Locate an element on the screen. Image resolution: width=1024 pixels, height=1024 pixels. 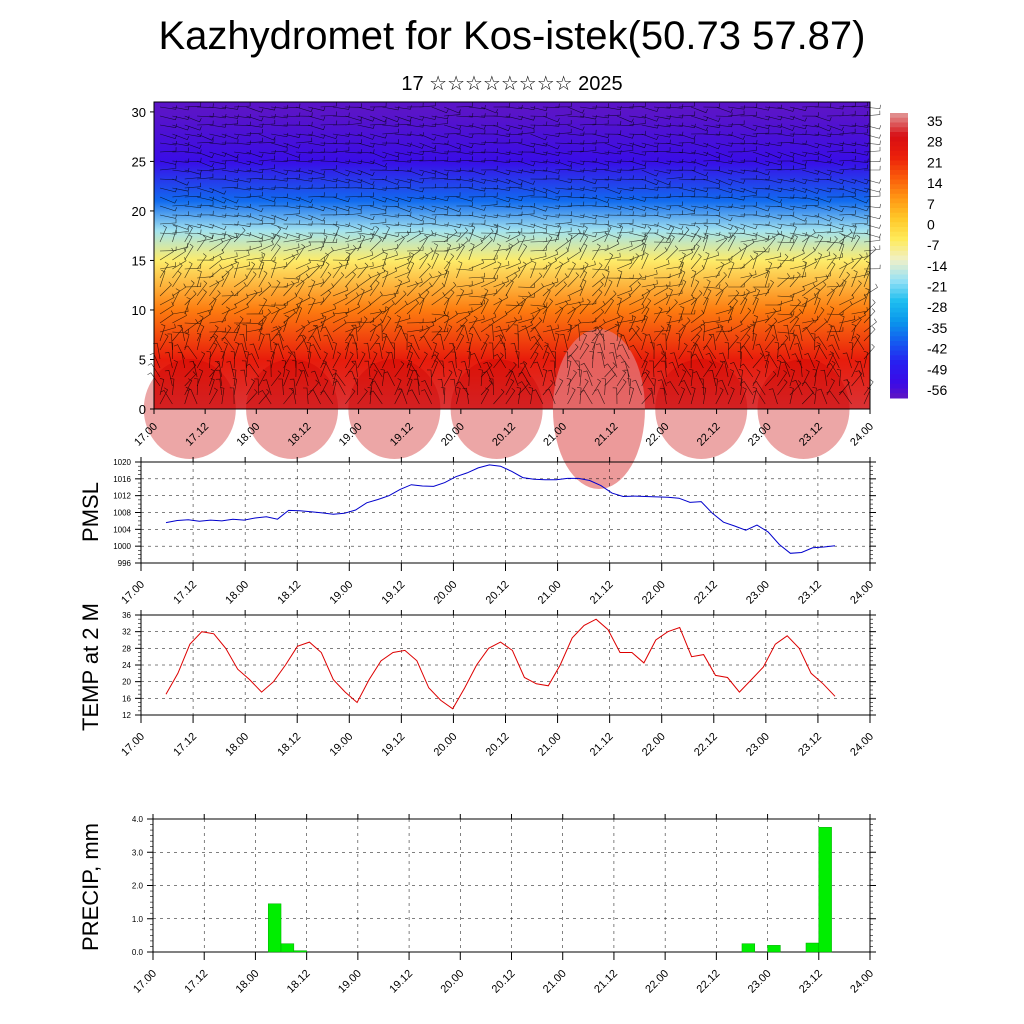
colorbar-cell is located at coordinates (899, 344).